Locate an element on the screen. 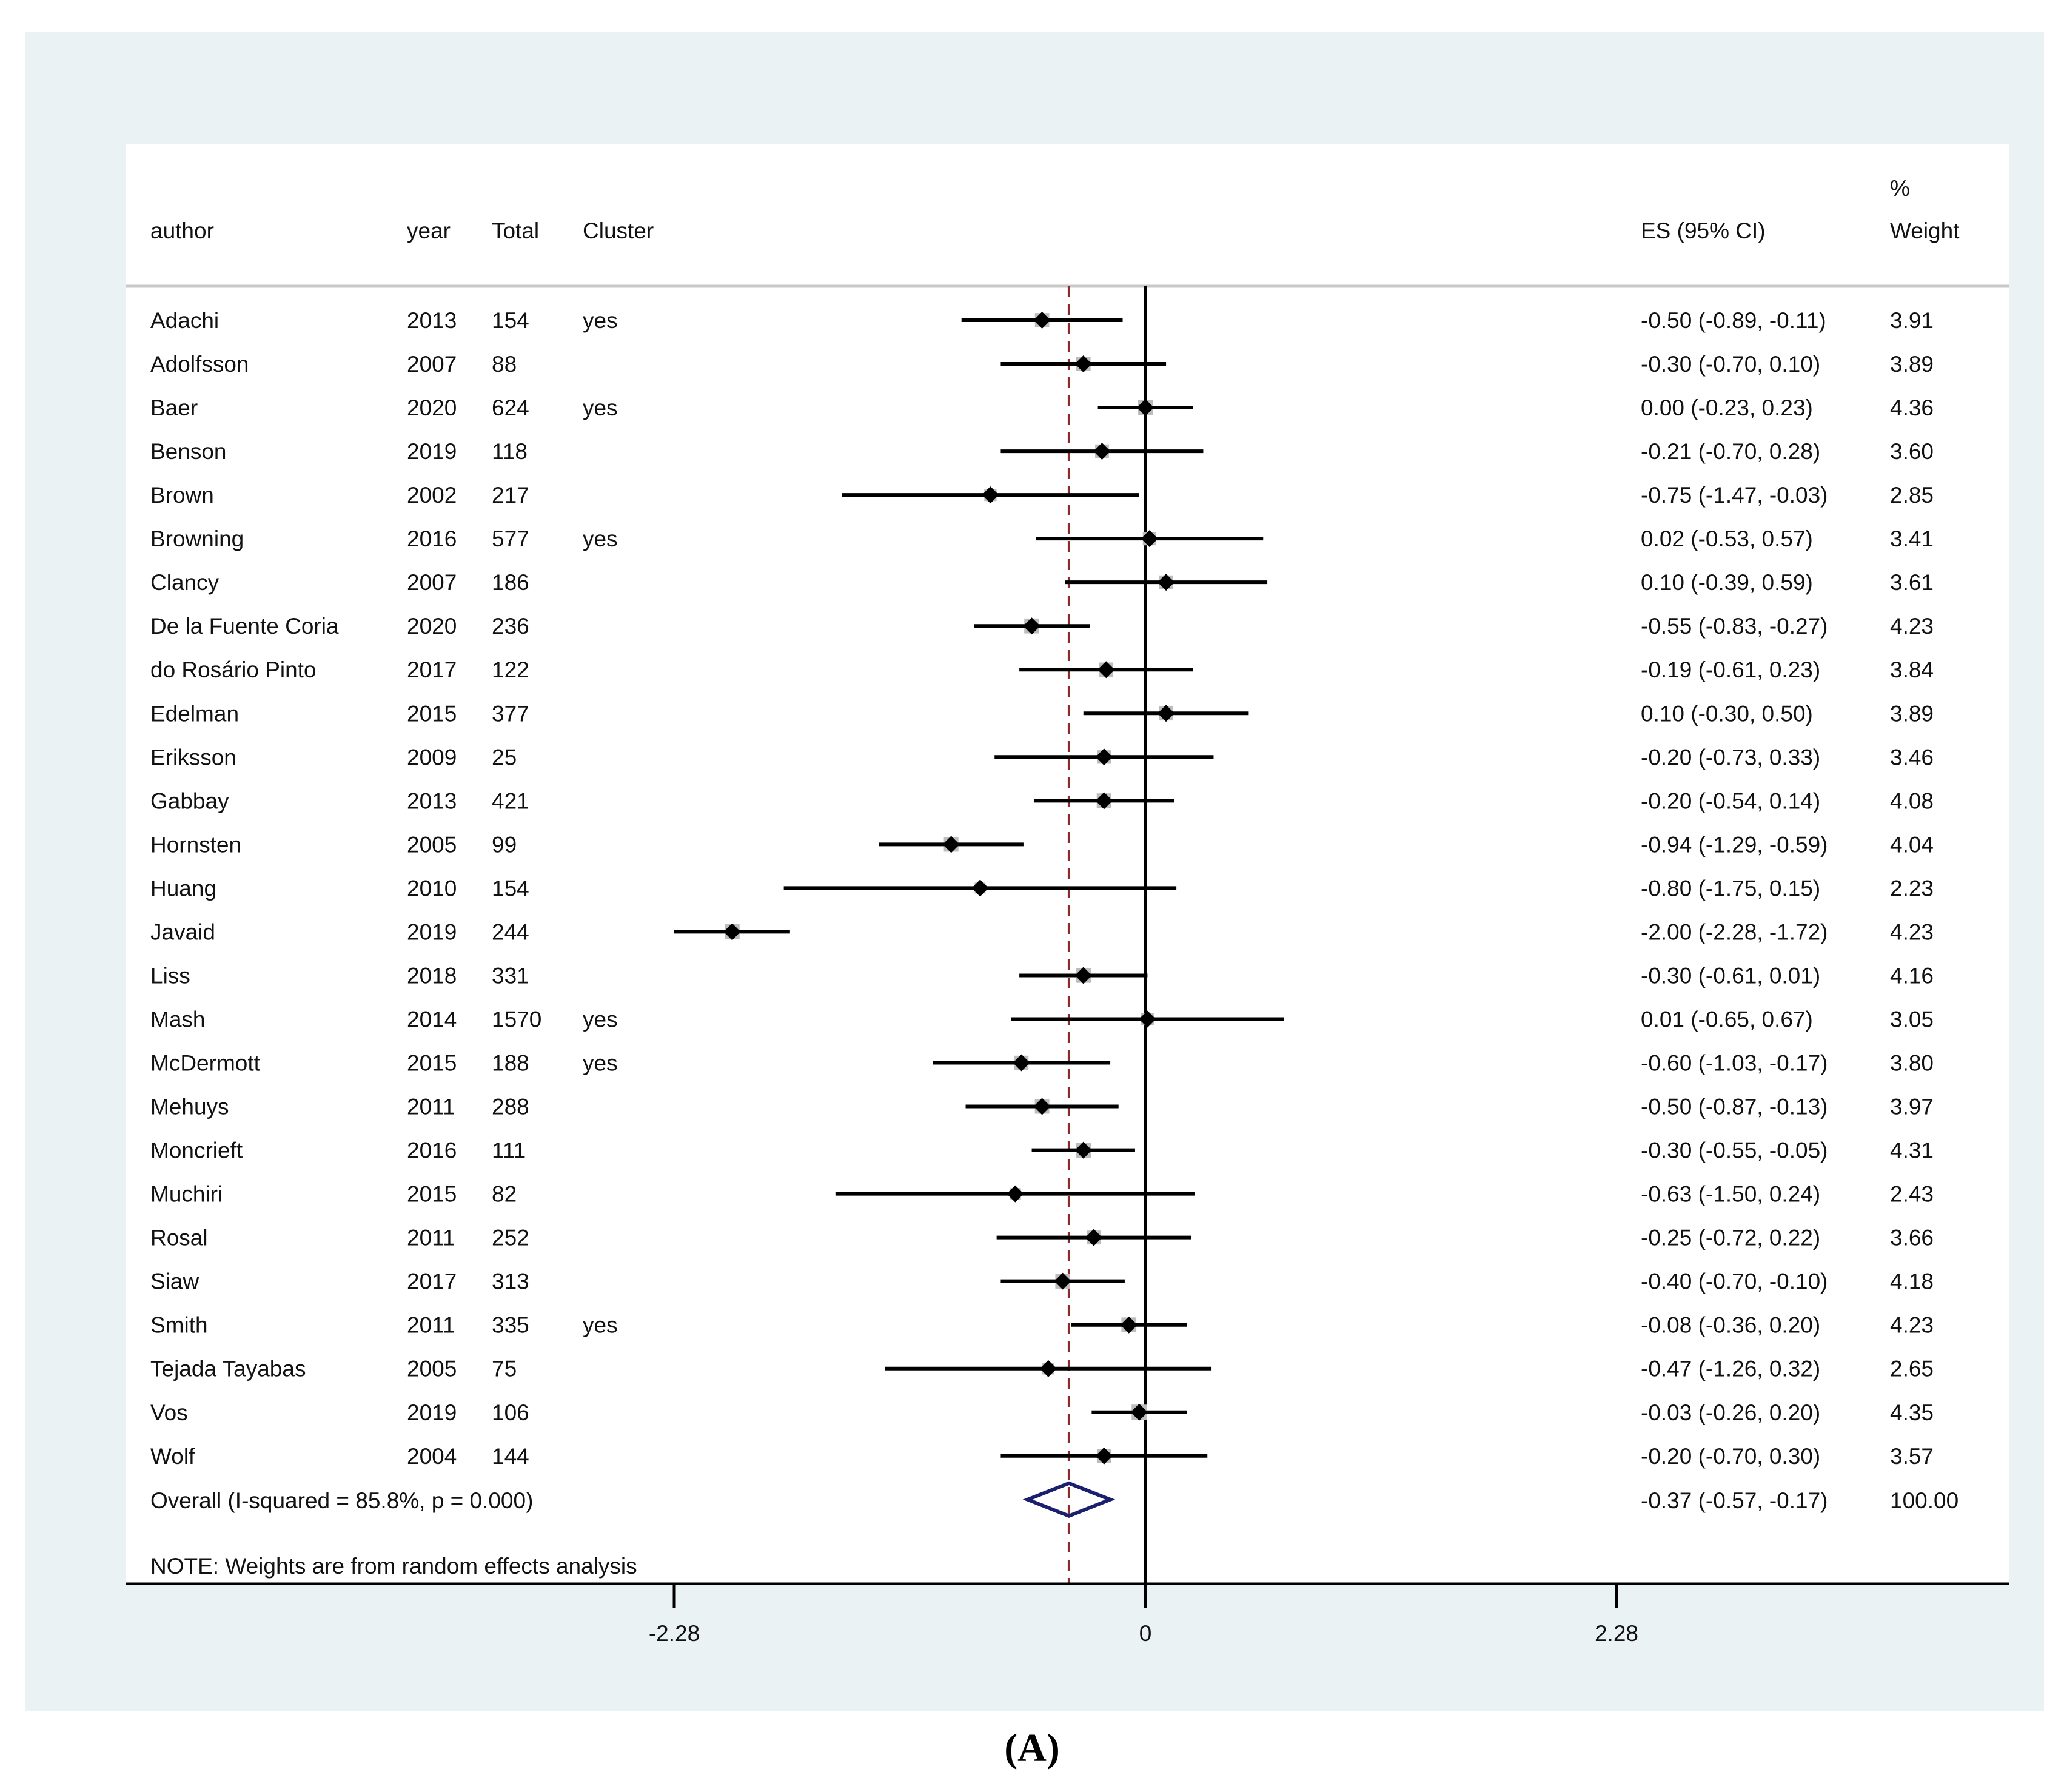 The height and width of the screenshot is (1792, 2064). study-row: Clancy 2007 186 0.10 (-0.39, 0.59) 3.61 is located at coordinates (1042, 582).